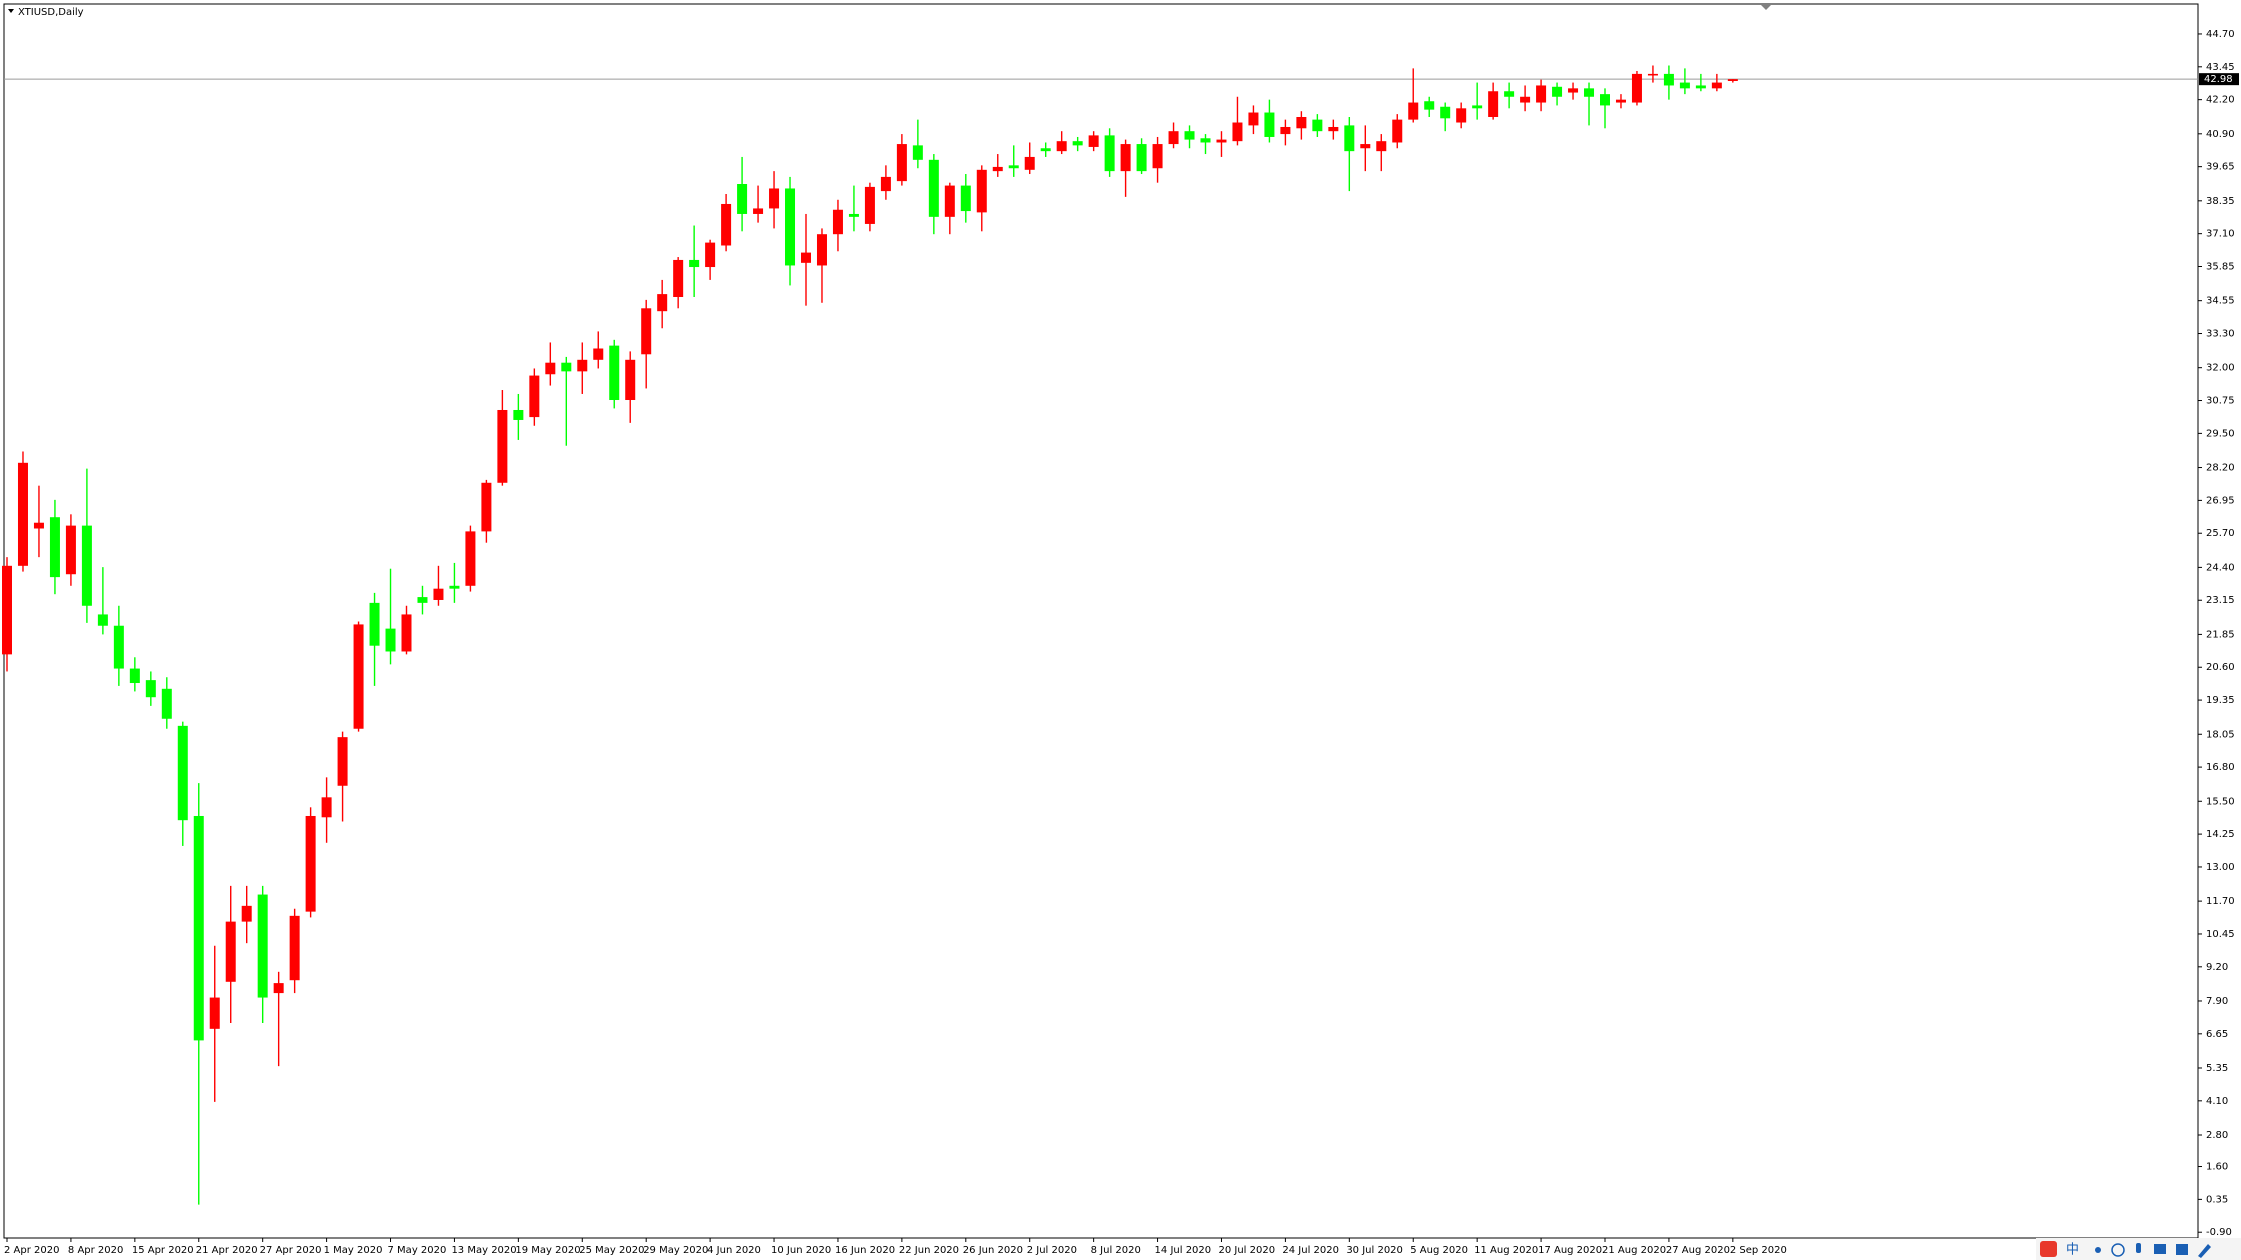 This screenshot has width=2241, height=1260. Describe the element at coordinates (51, 12) in the screenshot. I see `chart-title: XTIUSD,Daily` at that location.